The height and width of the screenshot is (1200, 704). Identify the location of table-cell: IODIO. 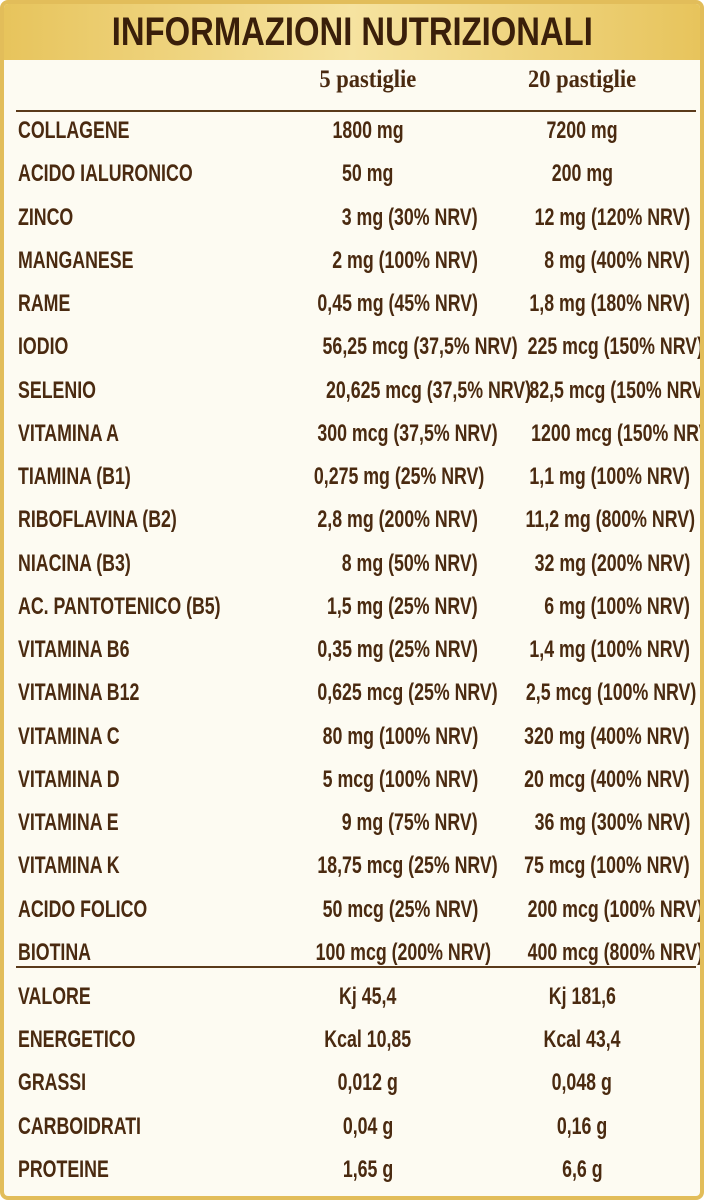
(143, 347).